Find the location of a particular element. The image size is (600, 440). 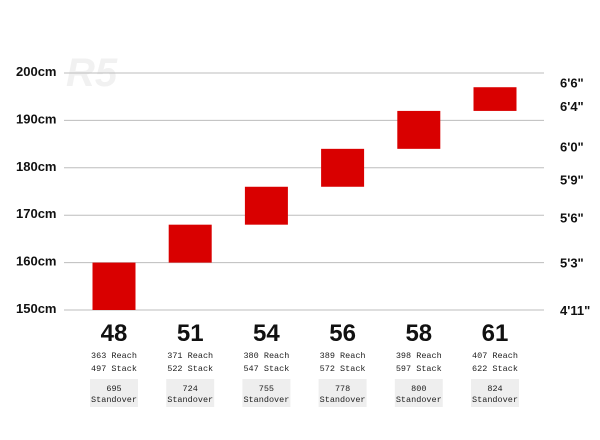

y-tick-label-left: 200cm is located at coordinates (36, 71).